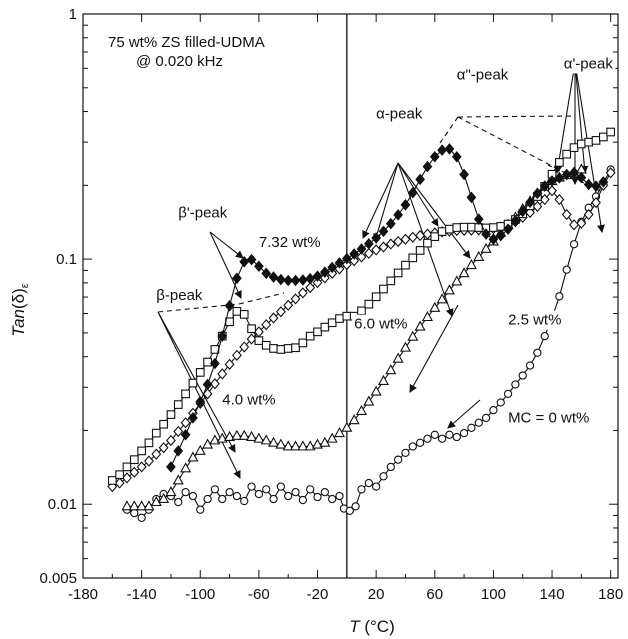 The width and height of the screenshot is (628, 639). What do you see at coordinates (83, 594) in the screenshot?
I see `x-tick-label: -180` at bounding box center [83, 594].